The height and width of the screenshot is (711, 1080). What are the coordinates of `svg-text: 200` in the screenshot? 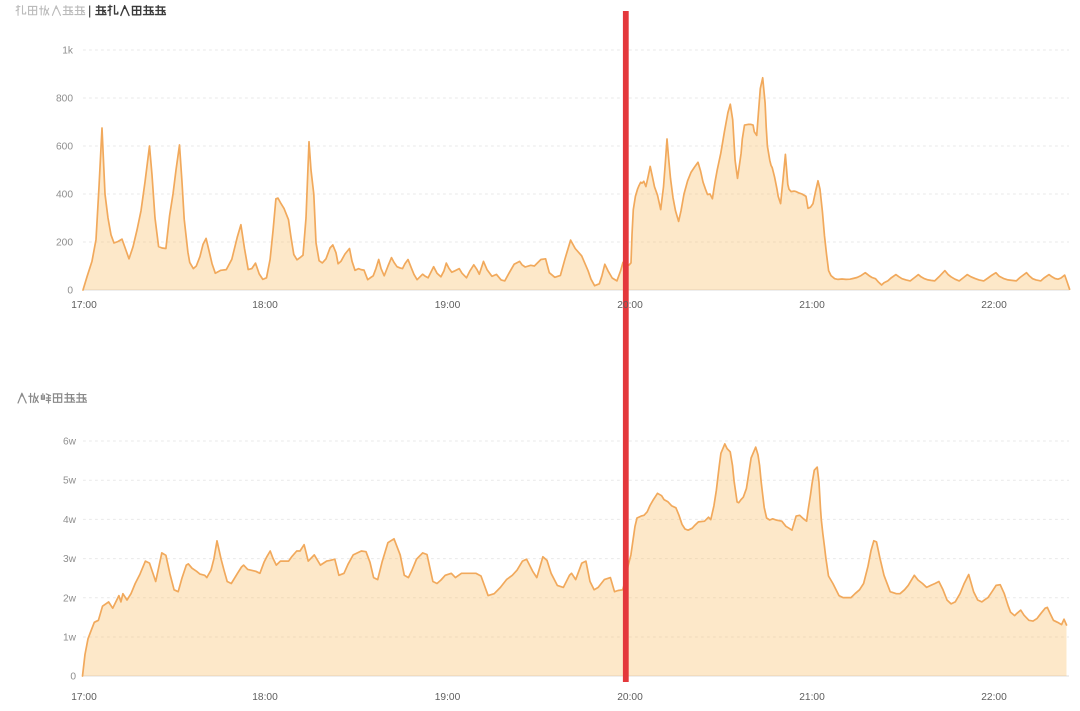 It's located at (64, 243).